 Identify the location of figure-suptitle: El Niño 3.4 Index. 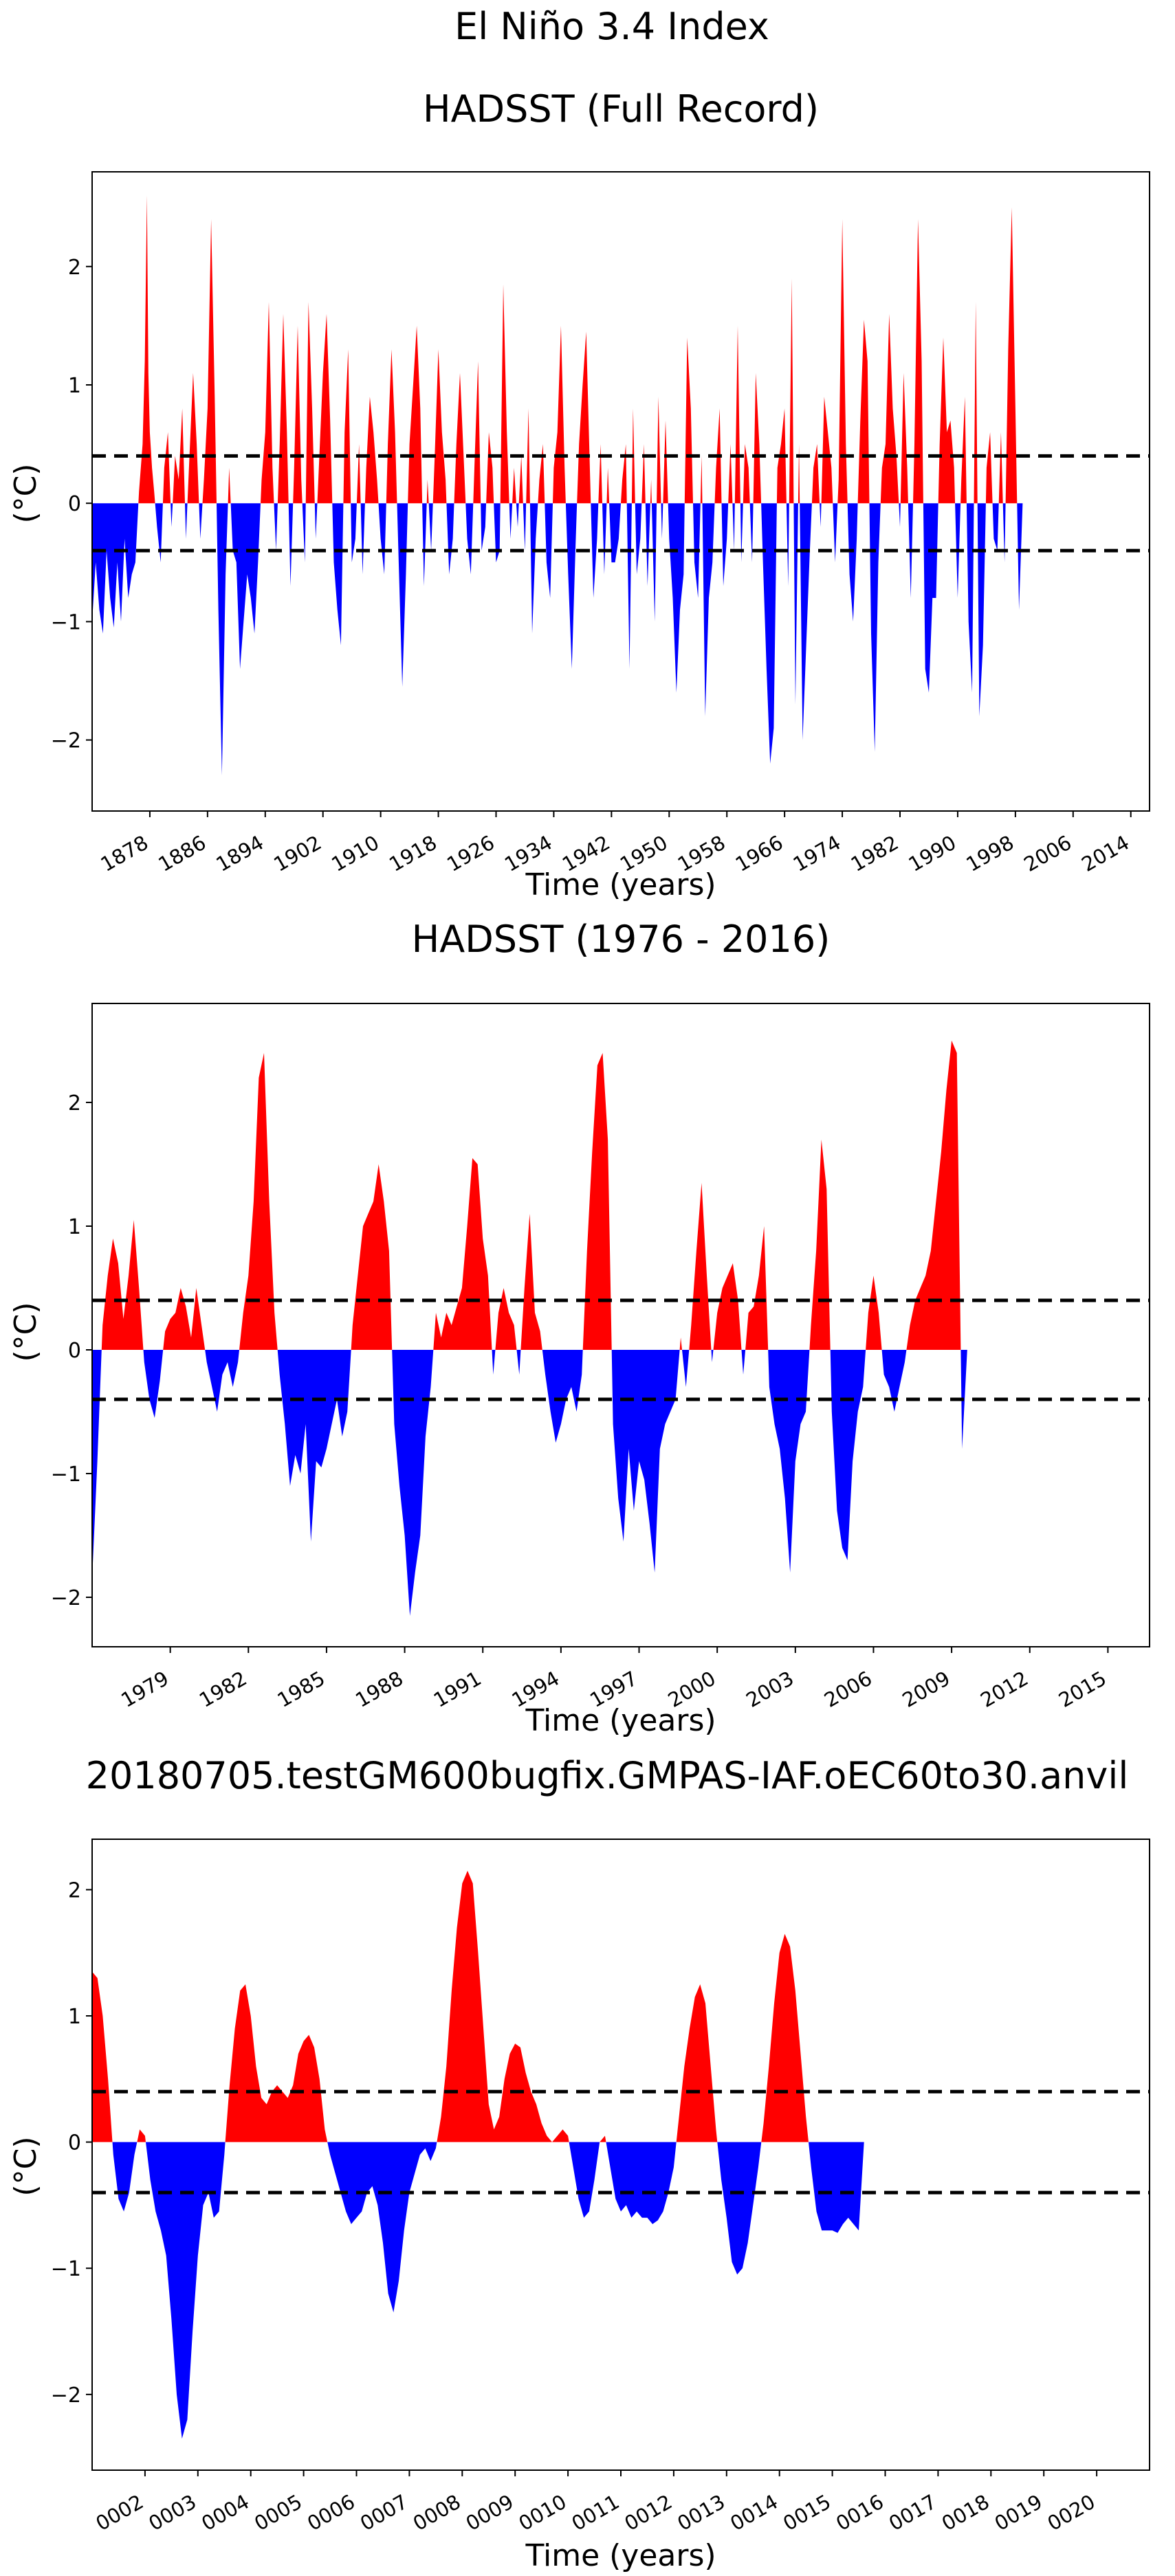
(611, 26).